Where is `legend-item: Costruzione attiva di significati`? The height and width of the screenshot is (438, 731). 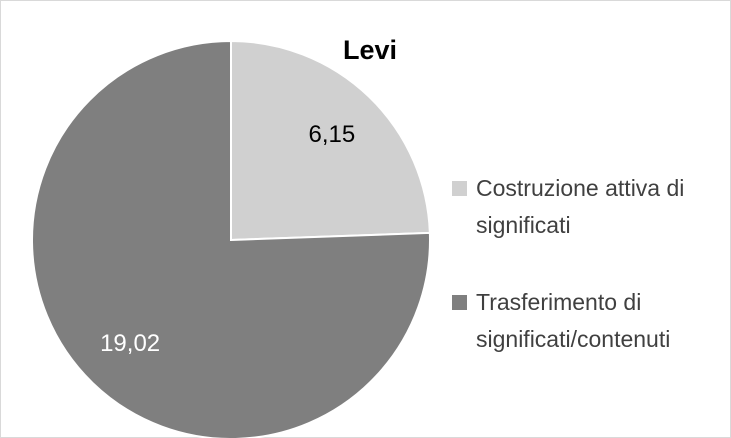 legend-item: Costruzione attiva di significati is located at coordinates (587, 207).